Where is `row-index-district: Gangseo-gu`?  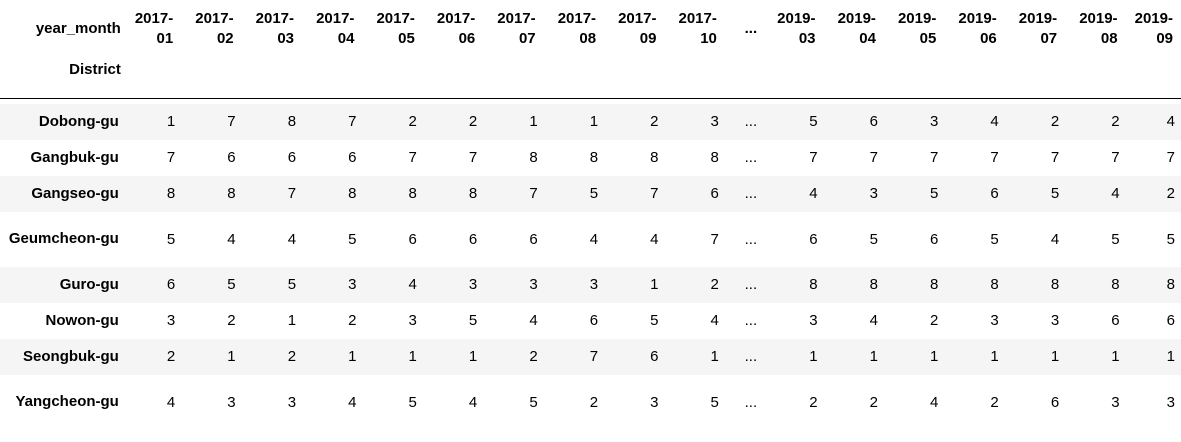
row-index-district: Gangseo-gu is located at coordinates (75, 193).